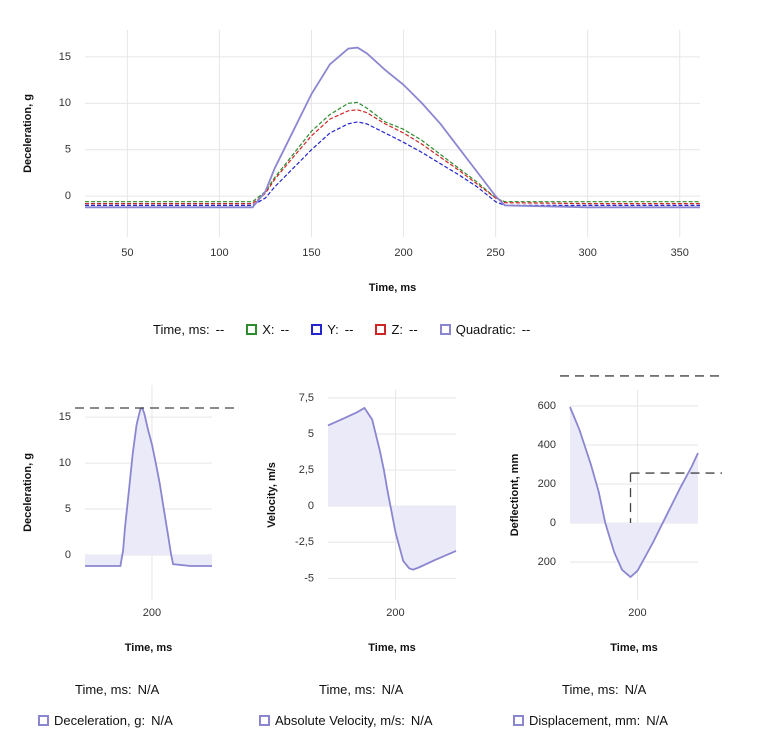 Image resolution: width=765 pixels, height=750 pixels. Describe the element at coordinates (272, 495) in the screenshot. I see `y-axis-title: Velocity, m/s` at that location.